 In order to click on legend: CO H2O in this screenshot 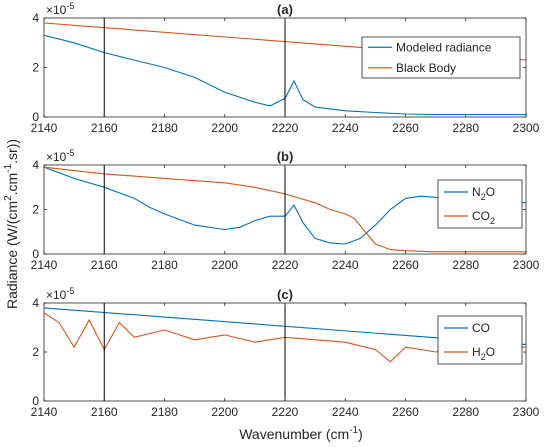, I will do `click(480, 340)`.